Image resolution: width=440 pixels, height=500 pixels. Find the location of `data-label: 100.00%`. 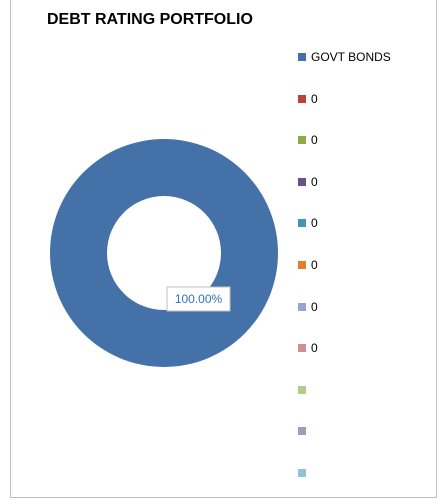

data-label: 100.00% is located at coordinates (199, 299).